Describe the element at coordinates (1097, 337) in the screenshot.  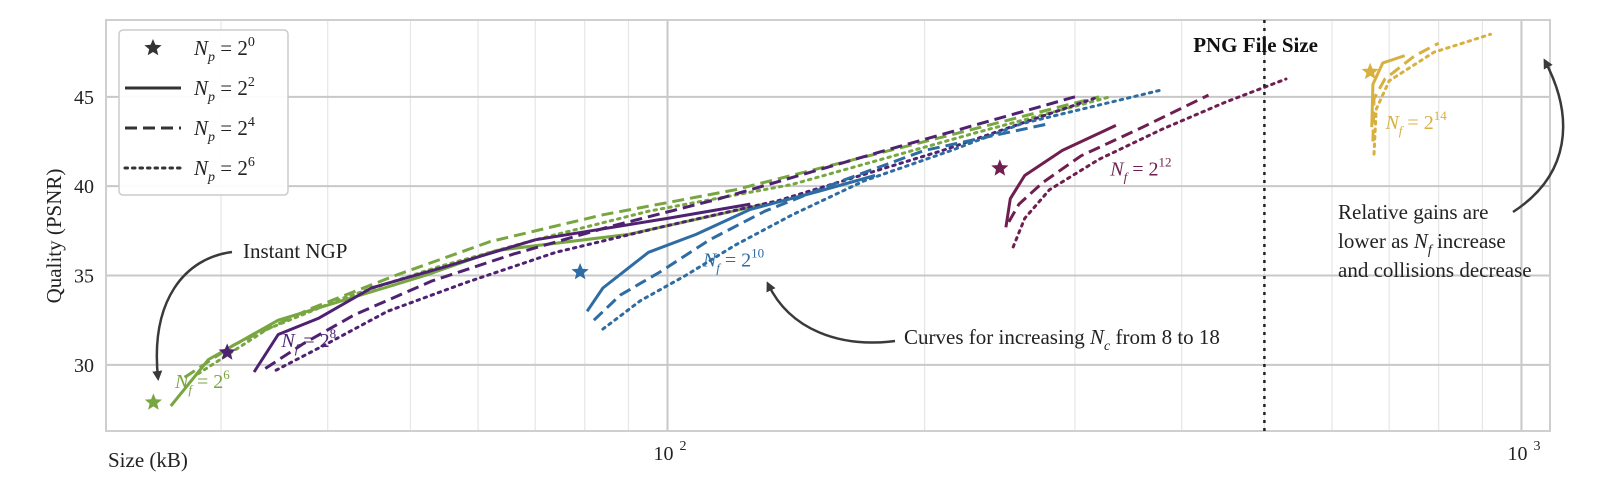
I see `curves-label-symbol: N` at that location.